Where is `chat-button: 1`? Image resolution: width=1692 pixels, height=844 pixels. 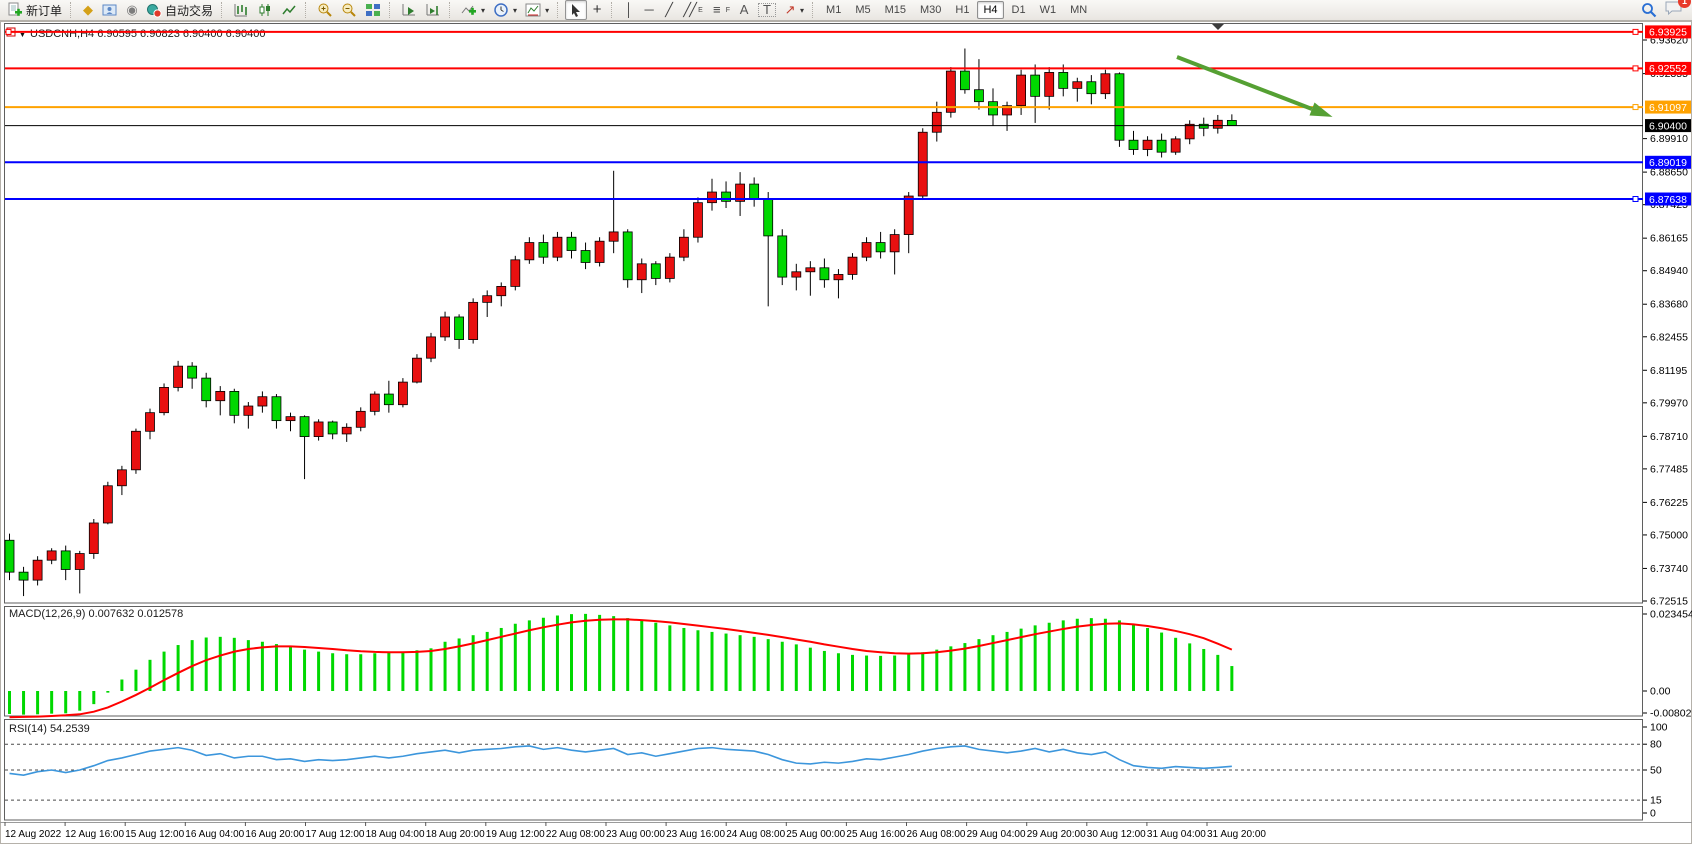
chat-button: 1 is located at coordinates (1678, 10).